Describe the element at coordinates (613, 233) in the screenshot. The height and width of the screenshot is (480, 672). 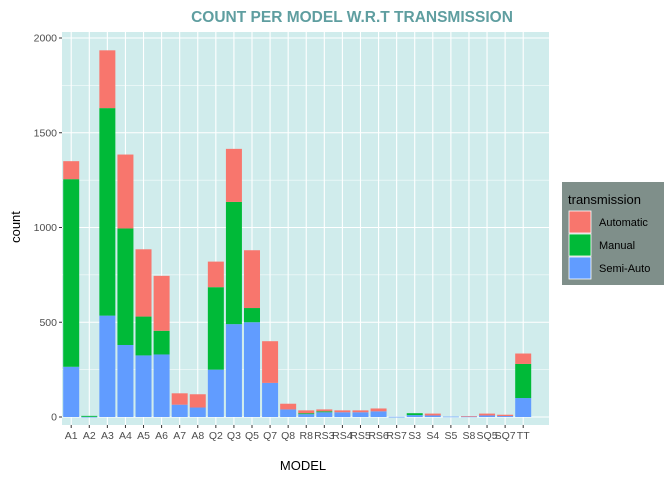
I see `legend: transmission Automatic Manual Semi-Auto` at that location.